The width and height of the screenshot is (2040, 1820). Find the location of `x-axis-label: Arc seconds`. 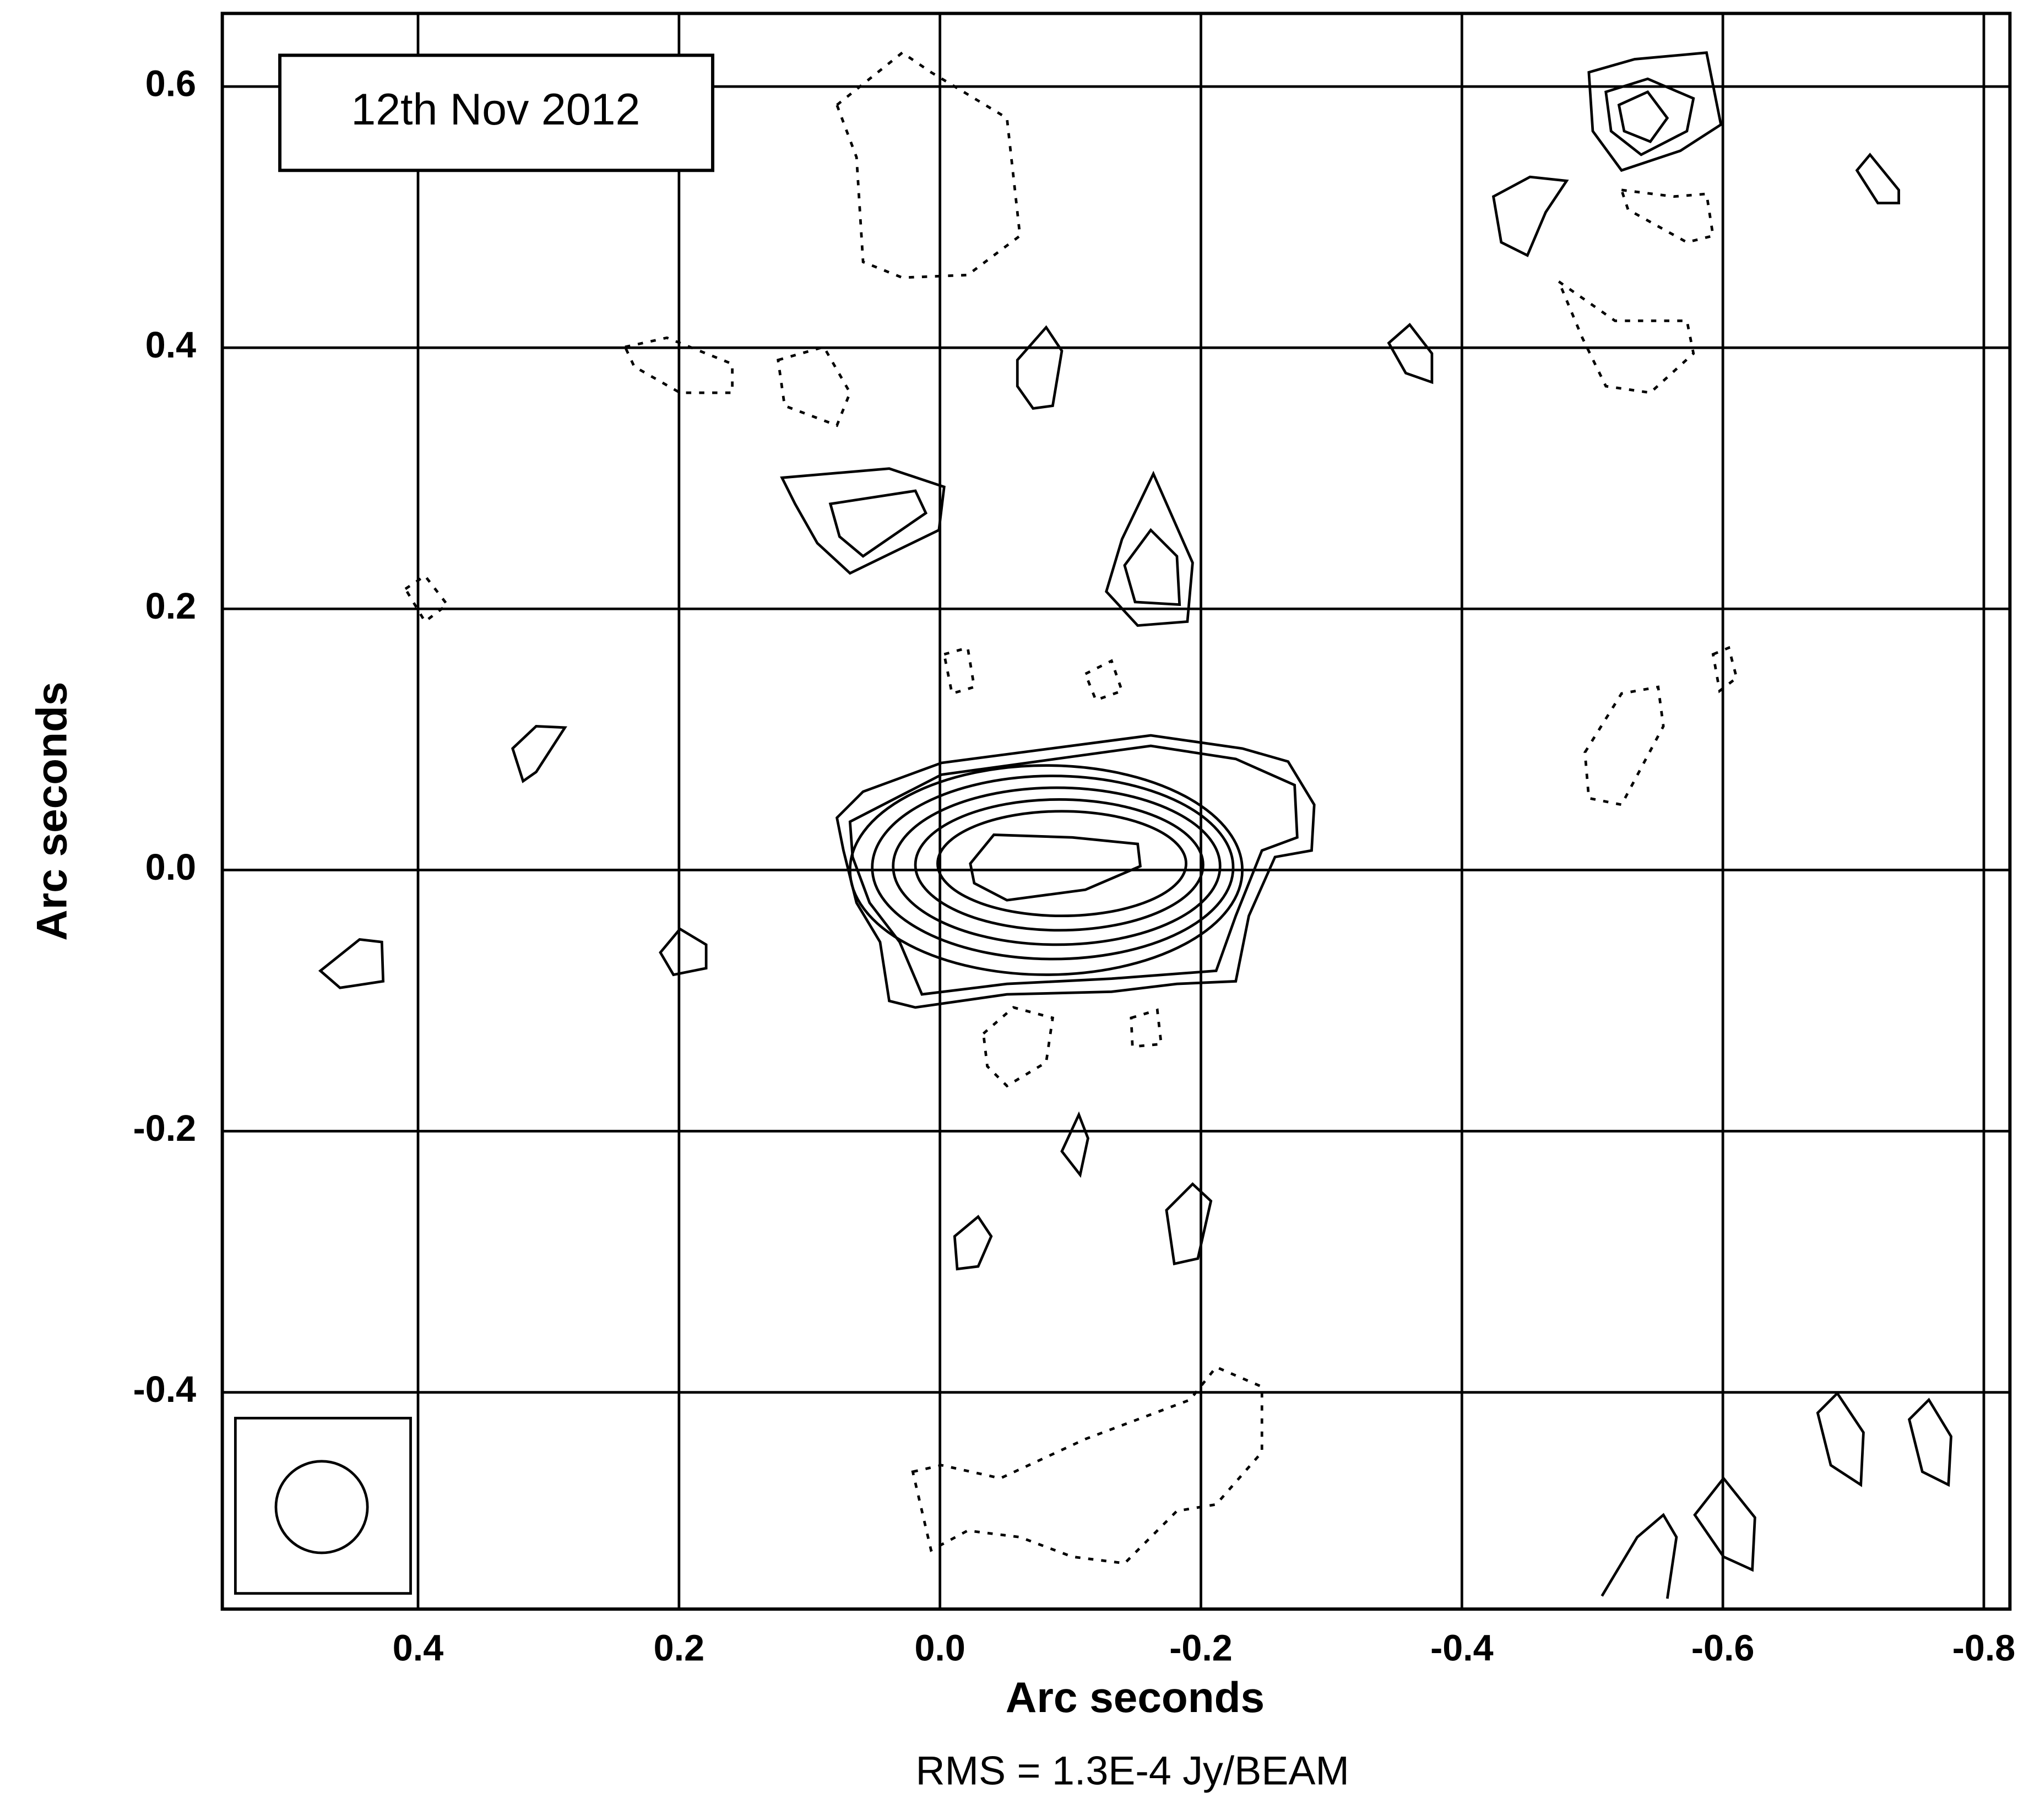

x-axis-label: Arc seconds is located at coordinates (1135, 1697).